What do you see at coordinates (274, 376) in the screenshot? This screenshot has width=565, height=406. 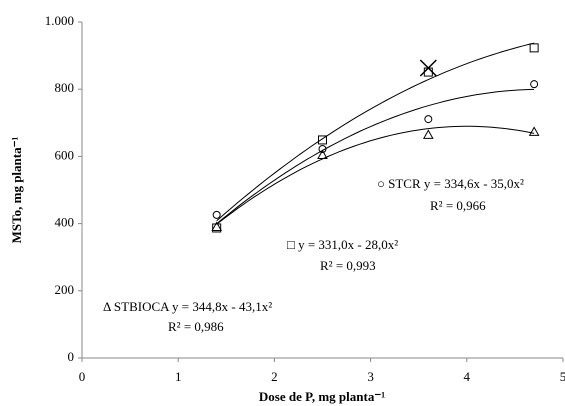 I see `x-tick-label: 2` at bounding box center [274, 376].